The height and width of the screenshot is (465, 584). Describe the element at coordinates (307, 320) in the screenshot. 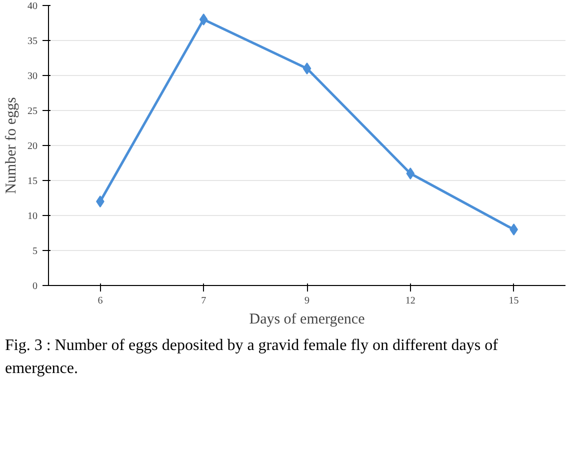

I see `x-axis-title: Days of emergence` at that location.